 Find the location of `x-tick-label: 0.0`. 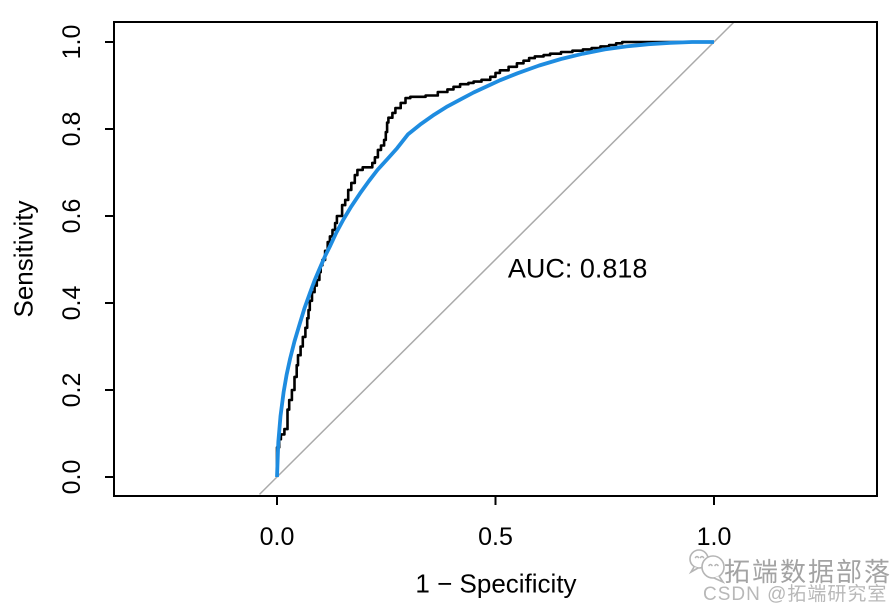

x-tick-label: 0.0 is located at coordinates (277, 537).